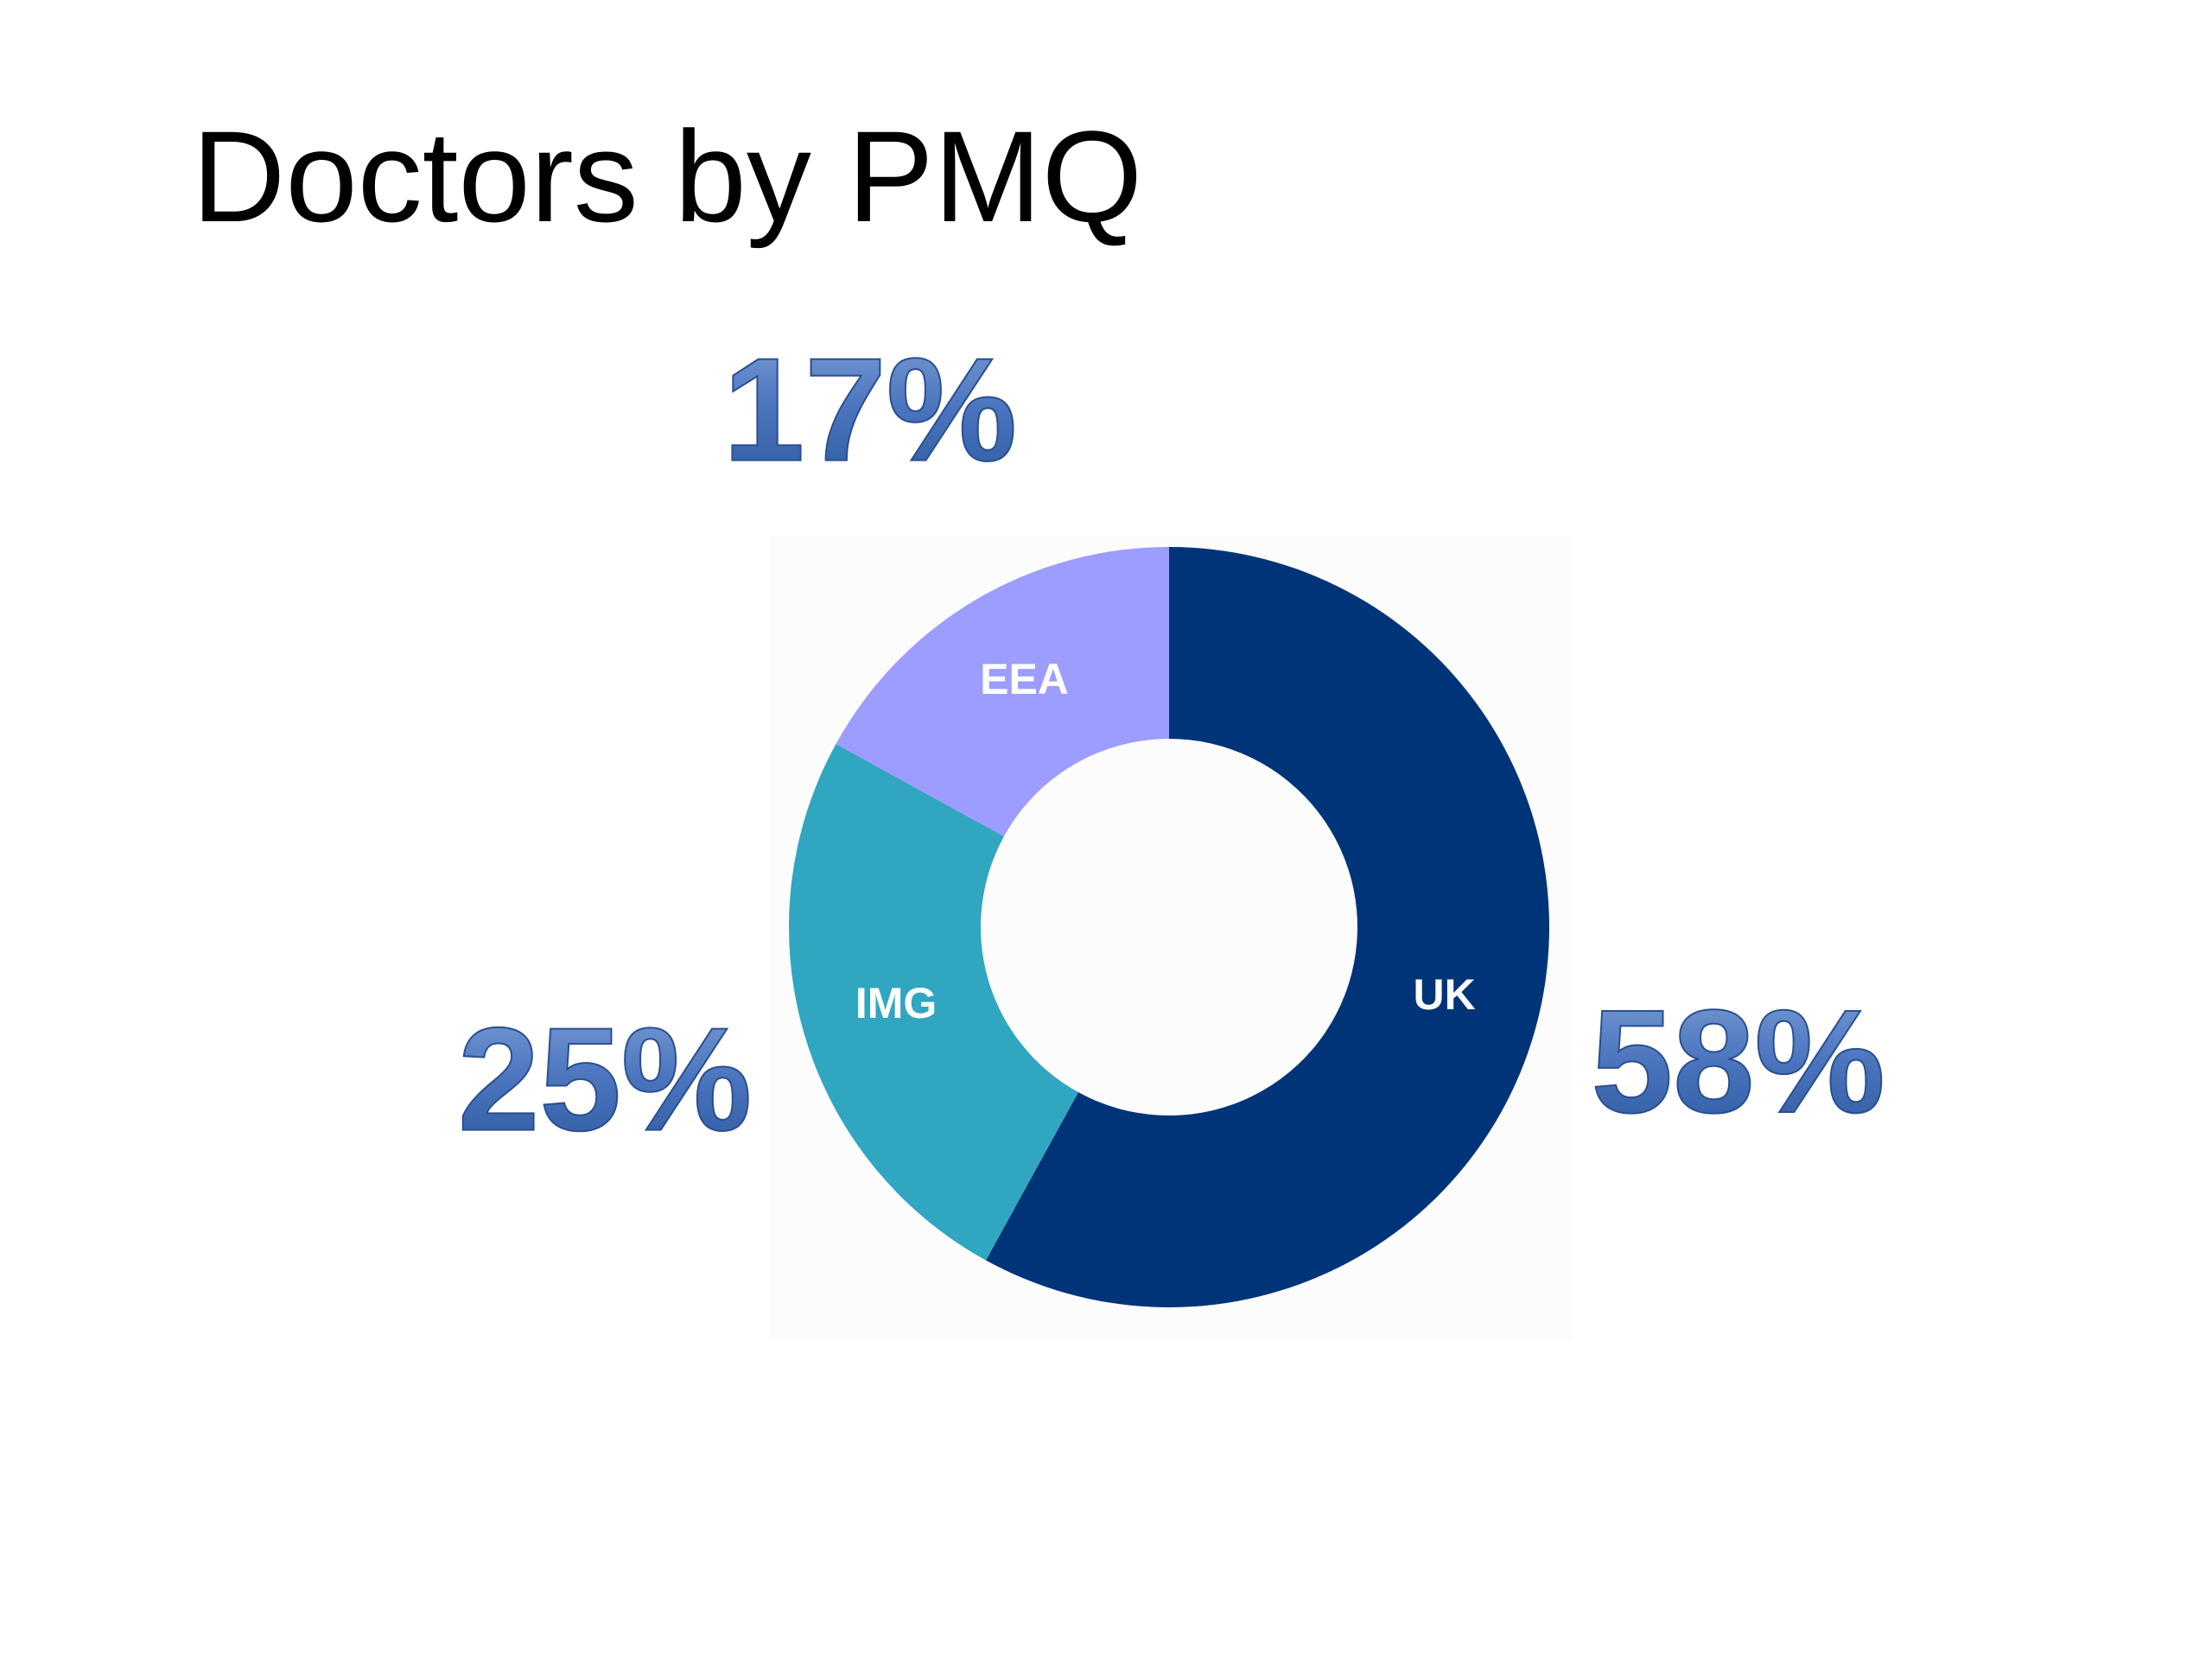 This screenshot has height=1659, width=2212. I want to click on slice-label: IMG, so click(896, 1003).